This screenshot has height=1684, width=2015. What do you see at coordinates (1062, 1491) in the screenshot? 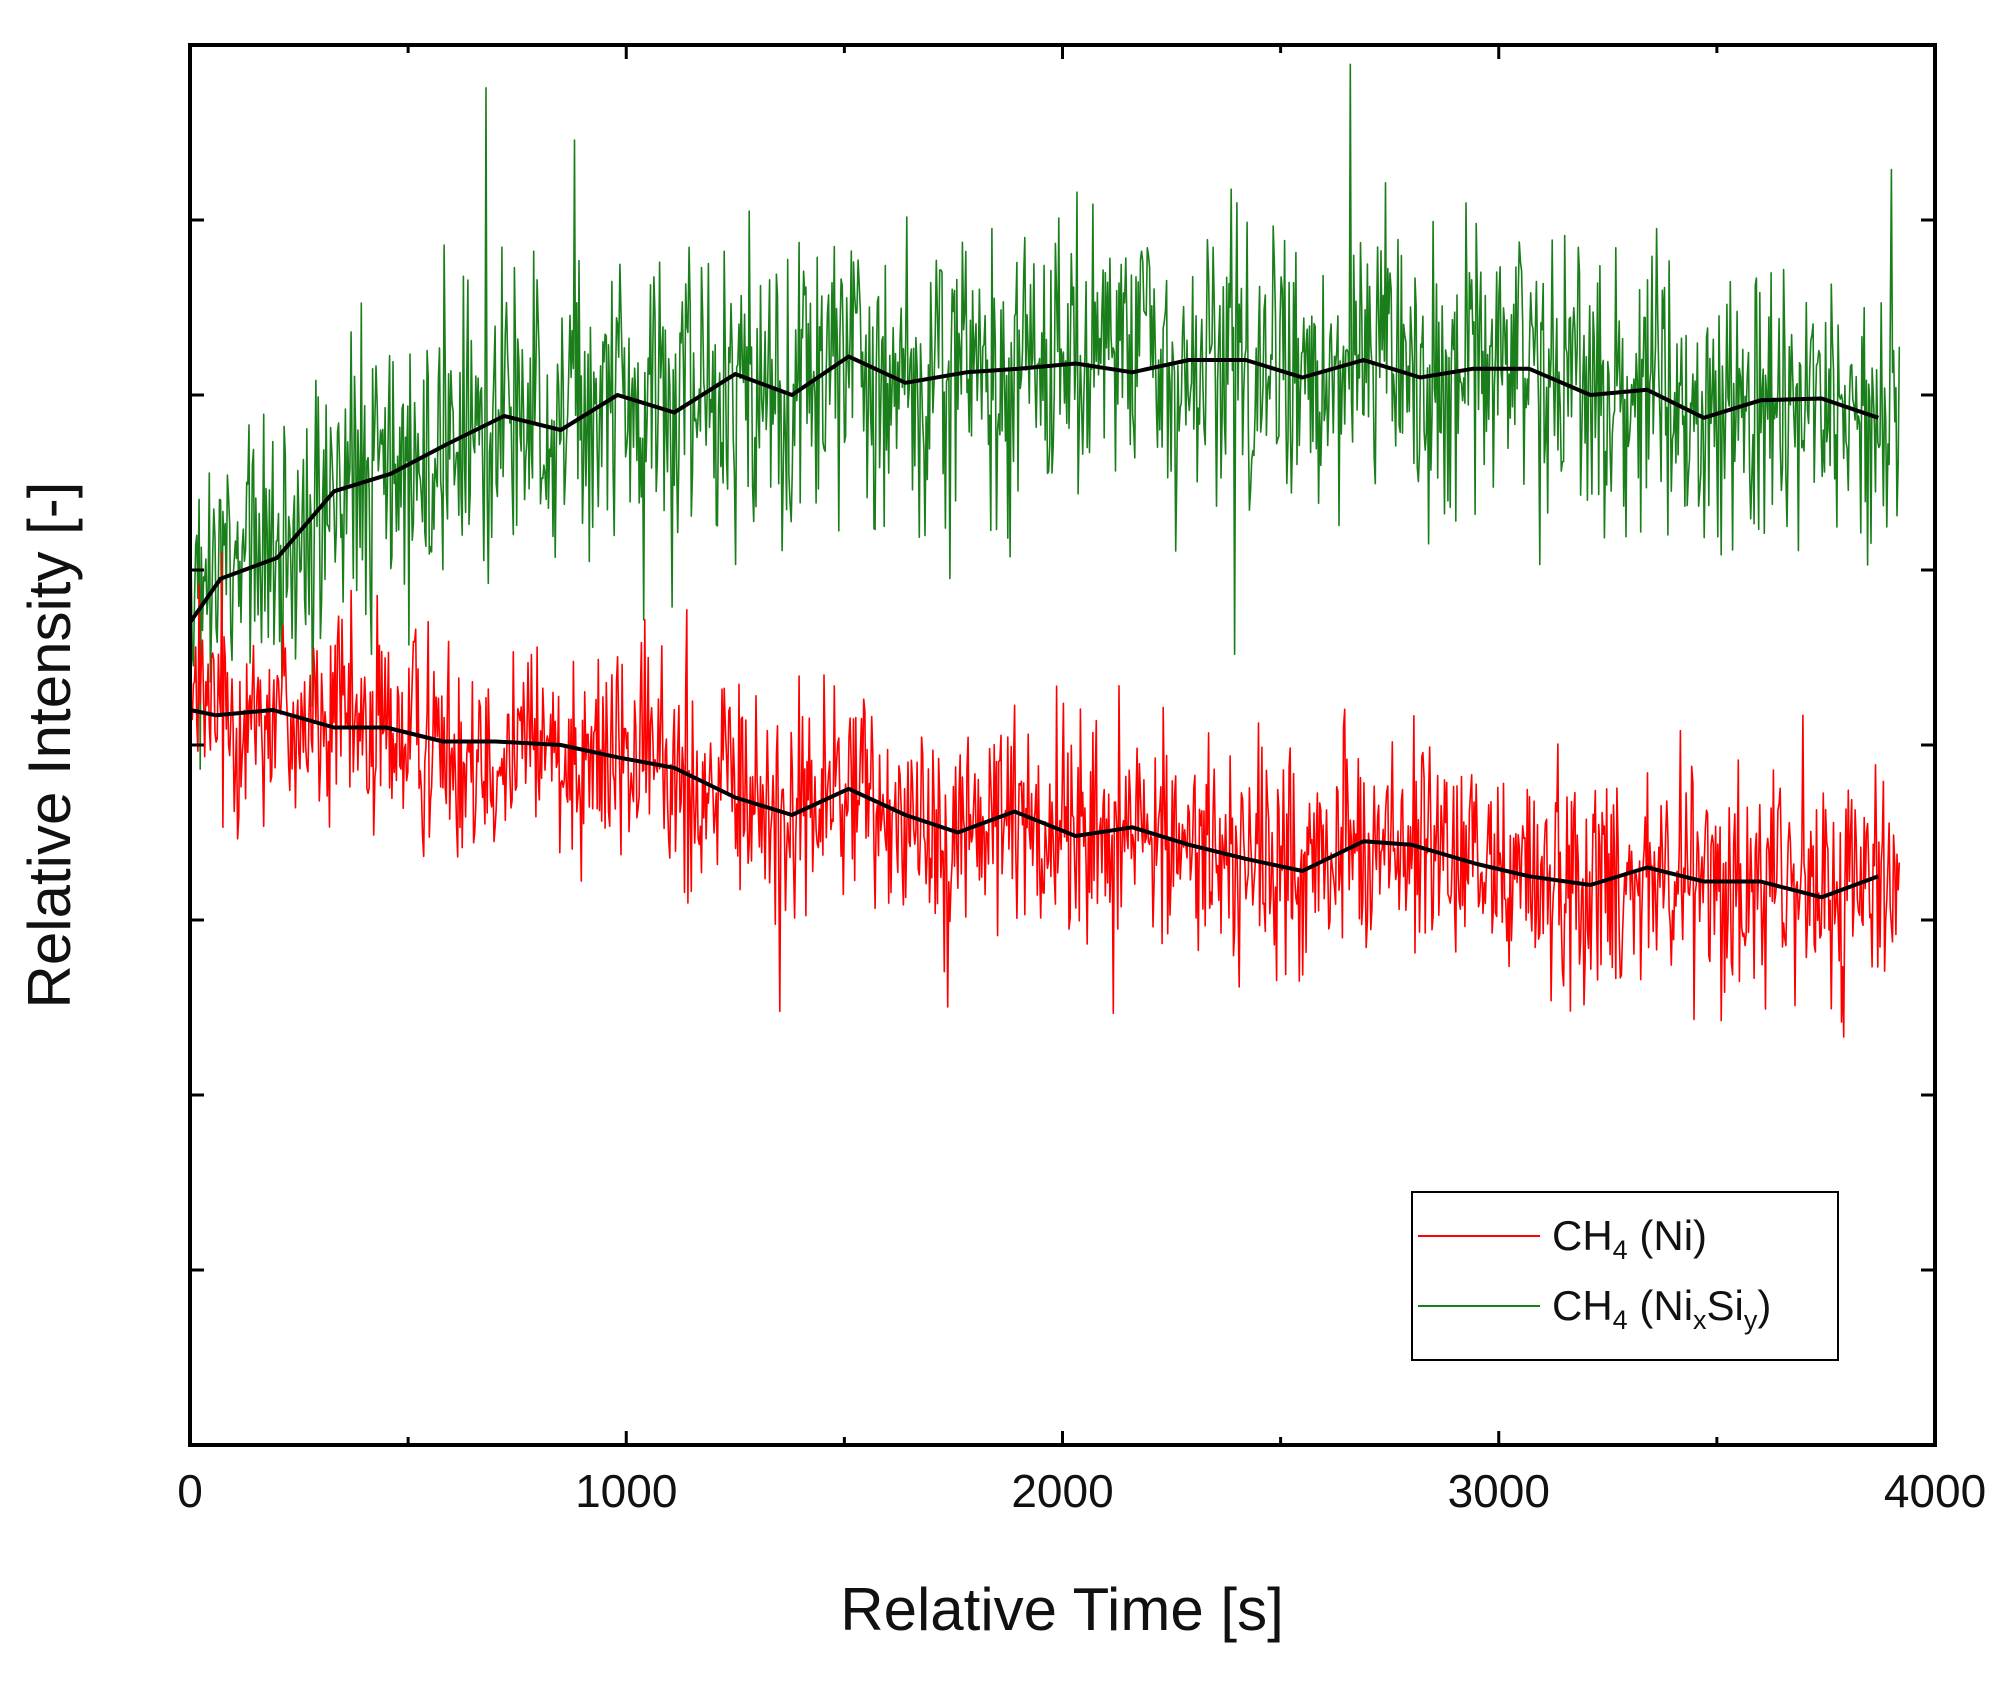
I see `x-tick-label: 2000` at bounding box center [1062, 1491].